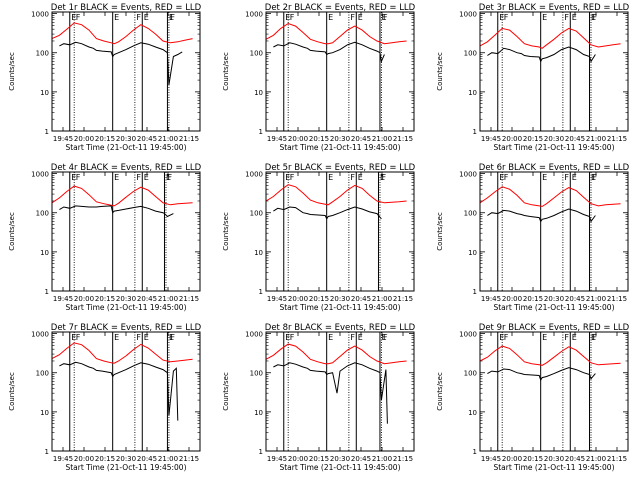  I want to click on chart-title: Det 9r BLACK = Events, RED = LLD, so click(554, 328).